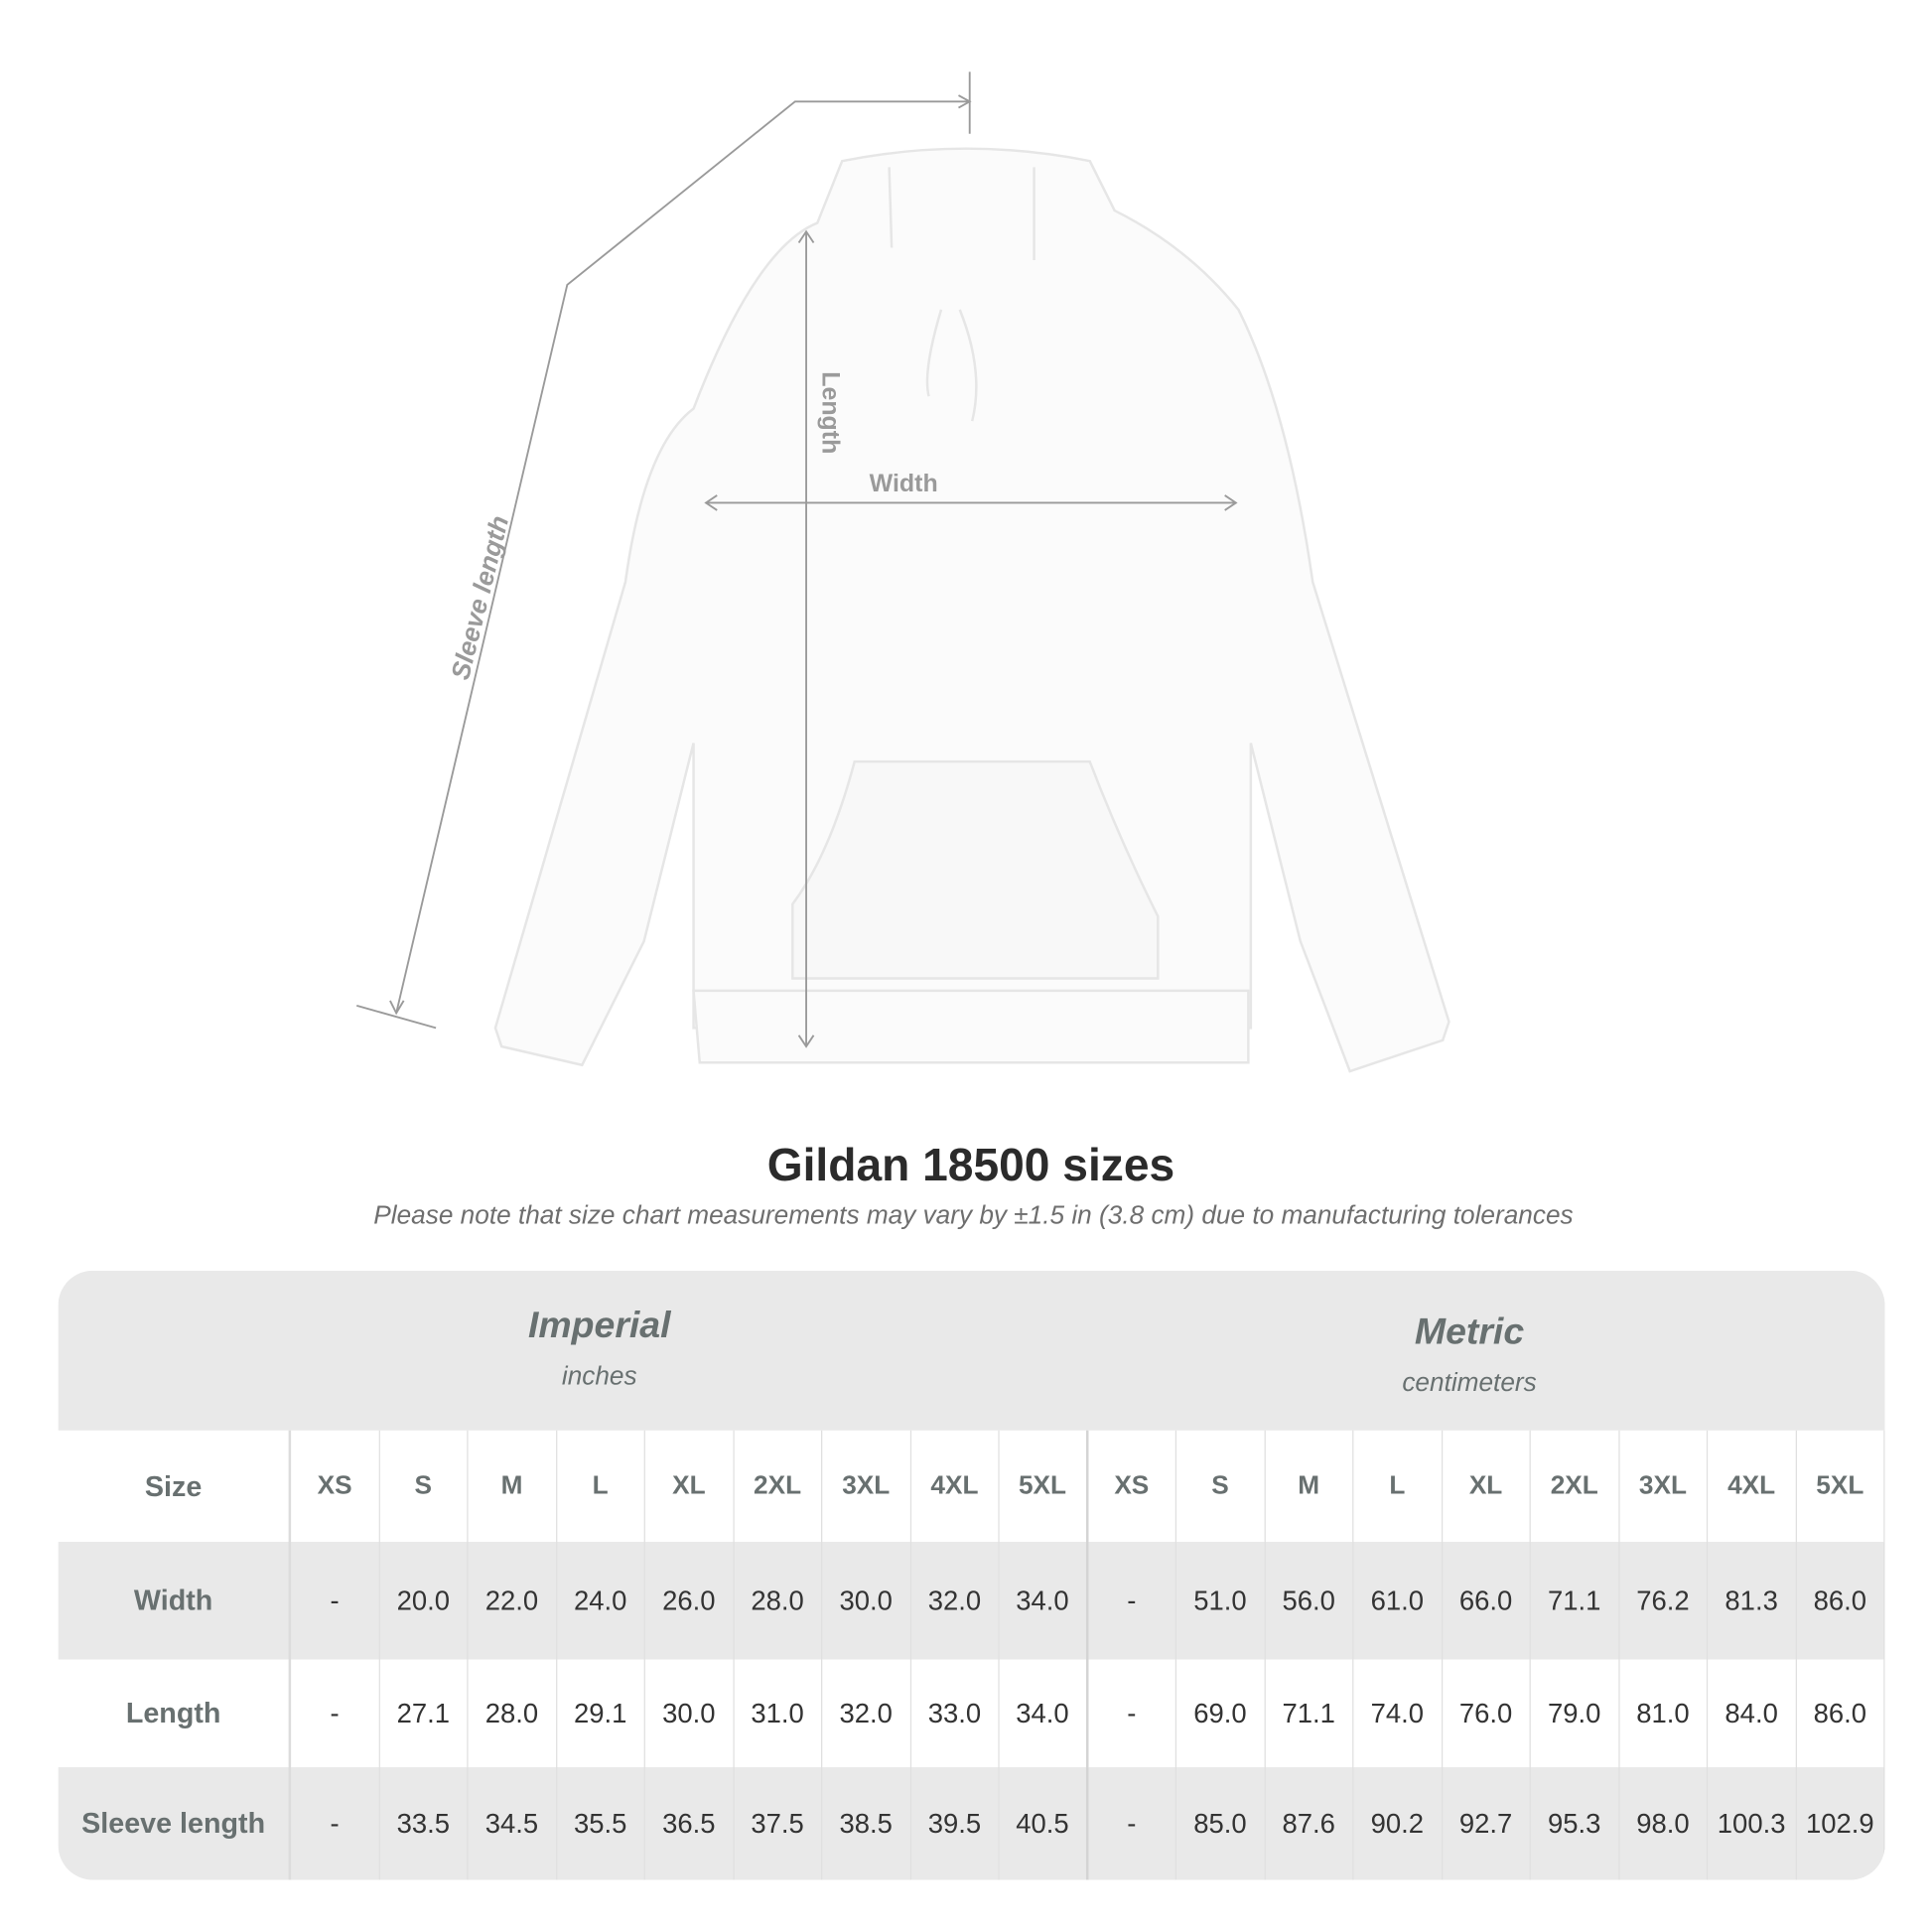  I want to click on table-cell: 24.0, so click(601, 1601).